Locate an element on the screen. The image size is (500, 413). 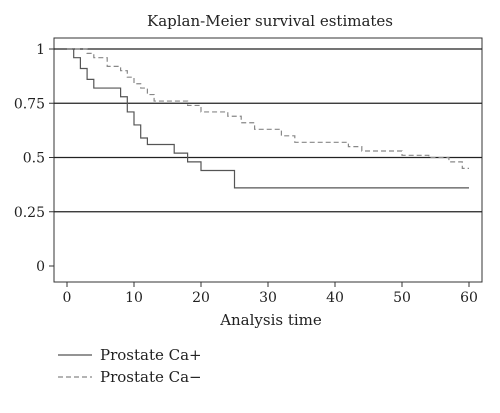
legend: Prostate Ca+ Prostate Ca− is located at coordinates (130, 366).